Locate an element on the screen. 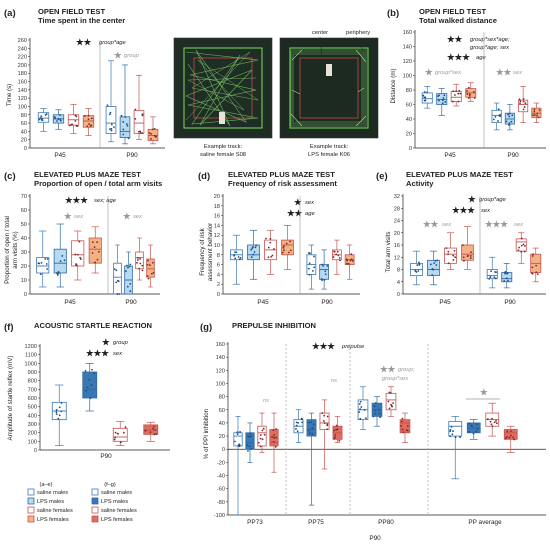 This screenshot has width=550, height=545. panel-c-stars-p90: ★ is located at coordinates (127, 216).